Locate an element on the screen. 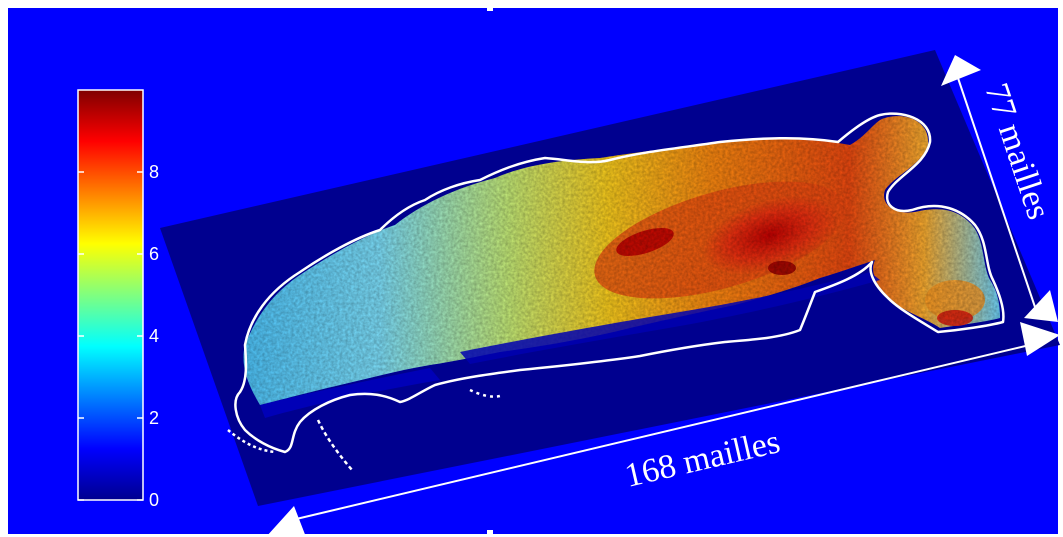 This screenshot has height=537, width=1063. width-arrow-top is located at coordinates (961, 70).